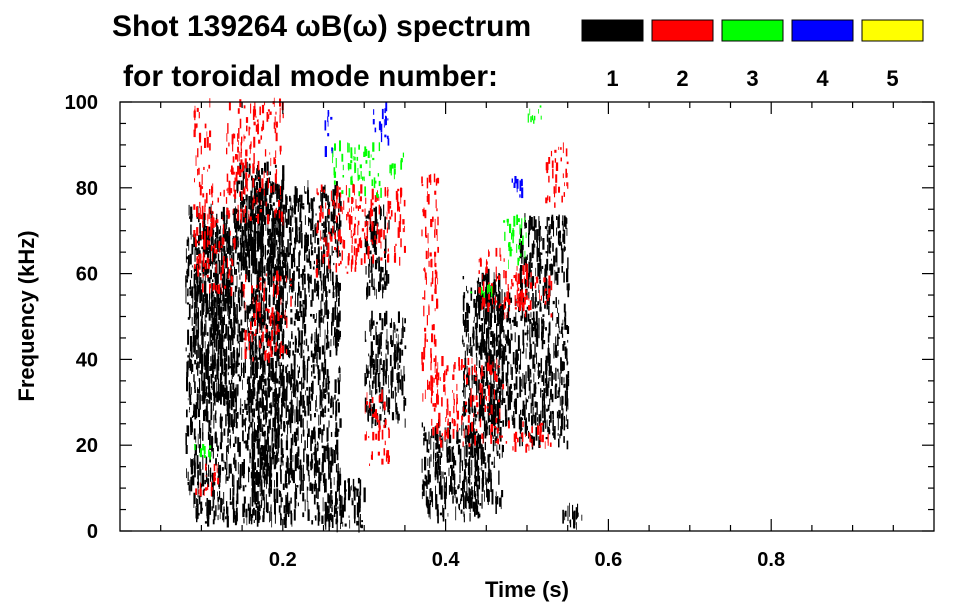  I want to click on mode-number-legend: 1 2 3 4 5, so click(752, 55).